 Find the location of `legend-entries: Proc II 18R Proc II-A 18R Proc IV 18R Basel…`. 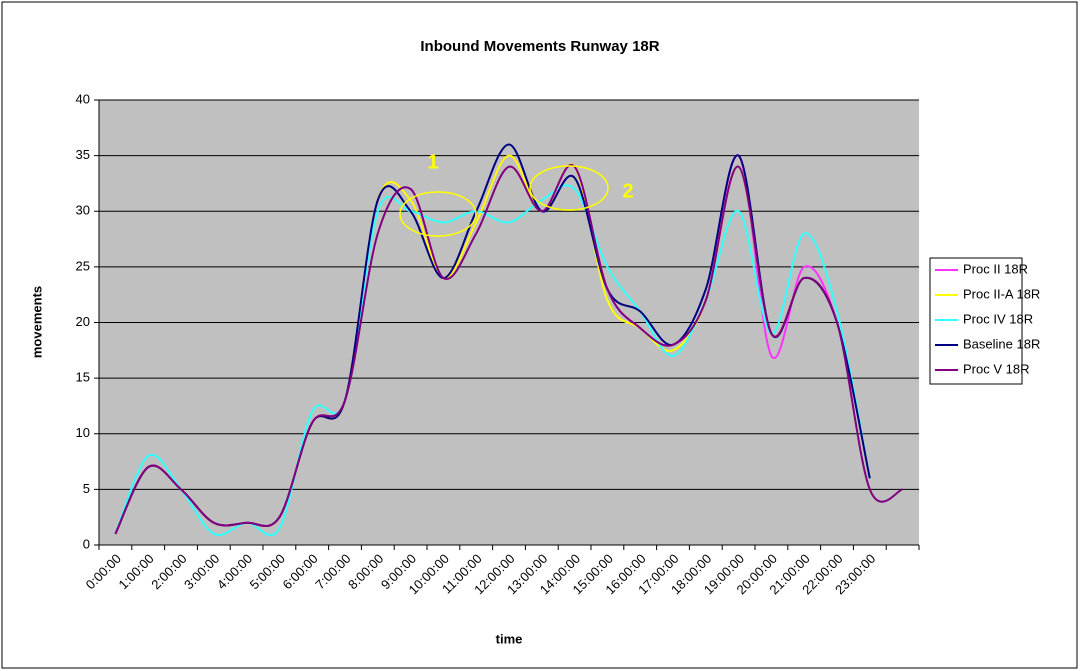

legend-entries: Proc II 18R Proc II-A 18R Proc IV 18R Basel… is located at coordinates (987, 318).